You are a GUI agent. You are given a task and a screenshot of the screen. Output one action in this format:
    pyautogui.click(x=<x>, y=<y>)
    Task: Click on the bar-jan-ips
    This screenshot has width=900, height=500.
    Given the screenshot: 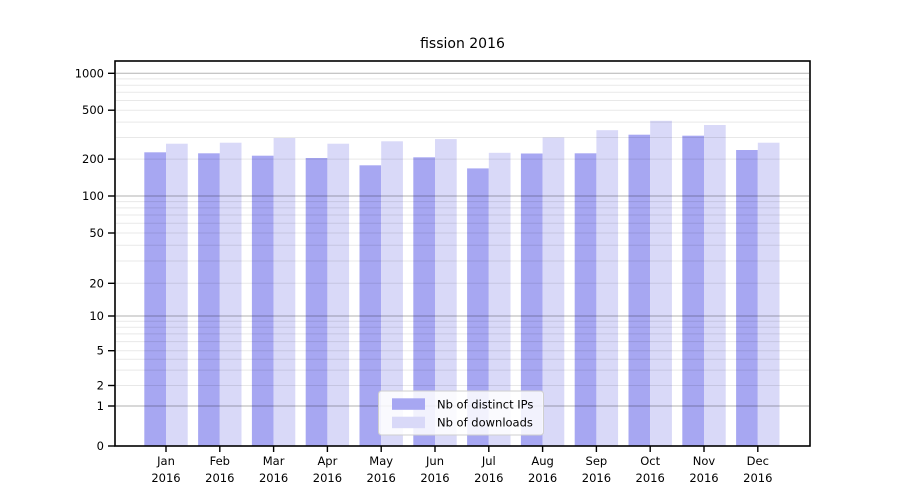 What is the action you would take?
    pyautogui.click(x=155, y=299)
    